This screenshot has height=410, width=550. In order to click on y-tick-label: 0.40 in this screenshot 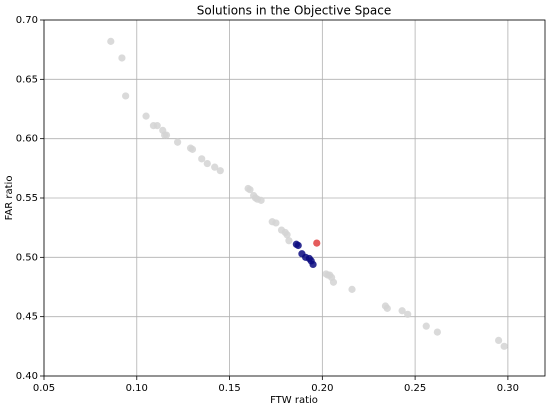, I will do `click(27, 376)`.